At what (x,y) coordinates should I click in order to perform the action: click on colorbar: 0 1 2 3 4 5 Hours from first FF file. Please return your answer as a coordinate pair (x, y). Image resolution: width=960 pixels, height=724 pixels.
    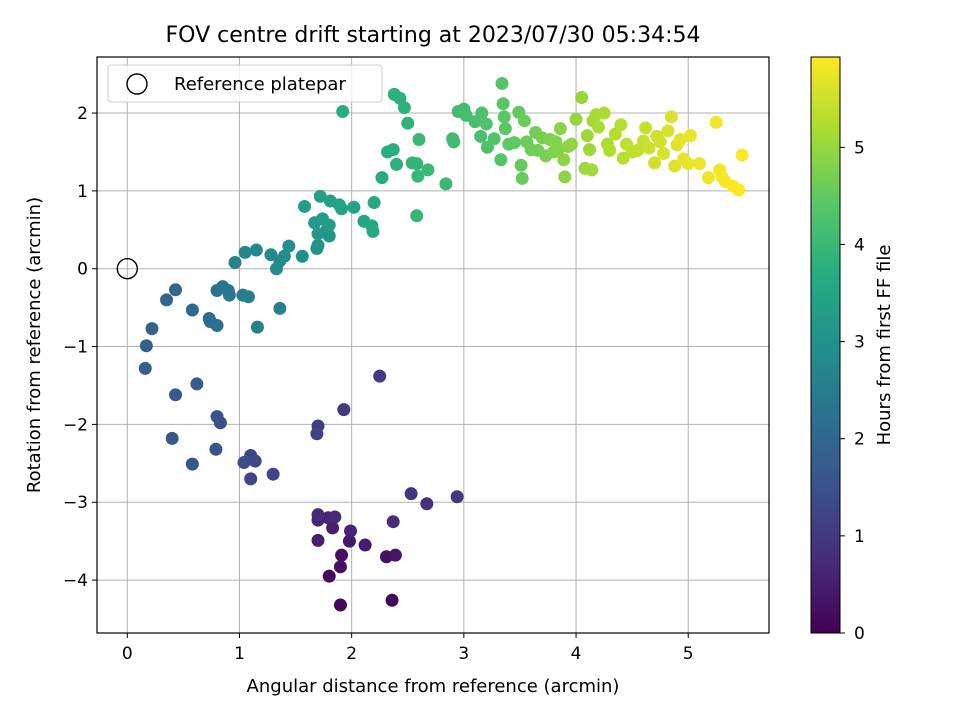
    Looking at the image, I should click on (852, 350).